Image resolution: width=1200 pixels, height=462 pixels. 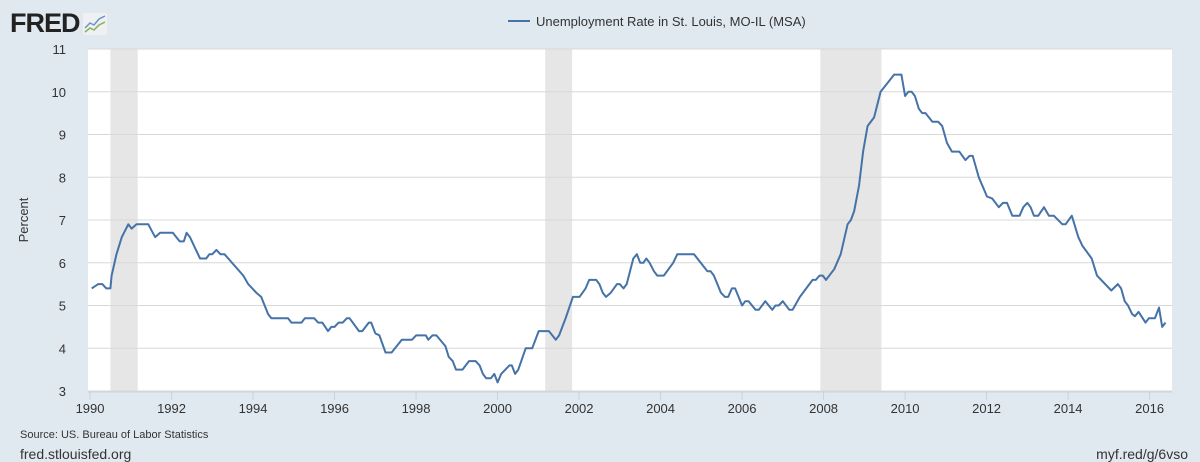 I want to click on x-tick-label: 2000, so click(x=497, y=408).